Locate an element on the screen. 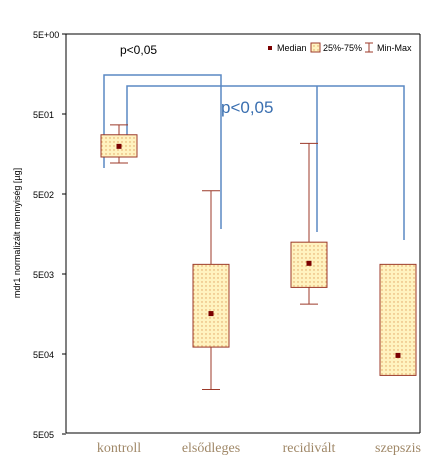  category-label: recidivált is located at coordinates (309, 448).